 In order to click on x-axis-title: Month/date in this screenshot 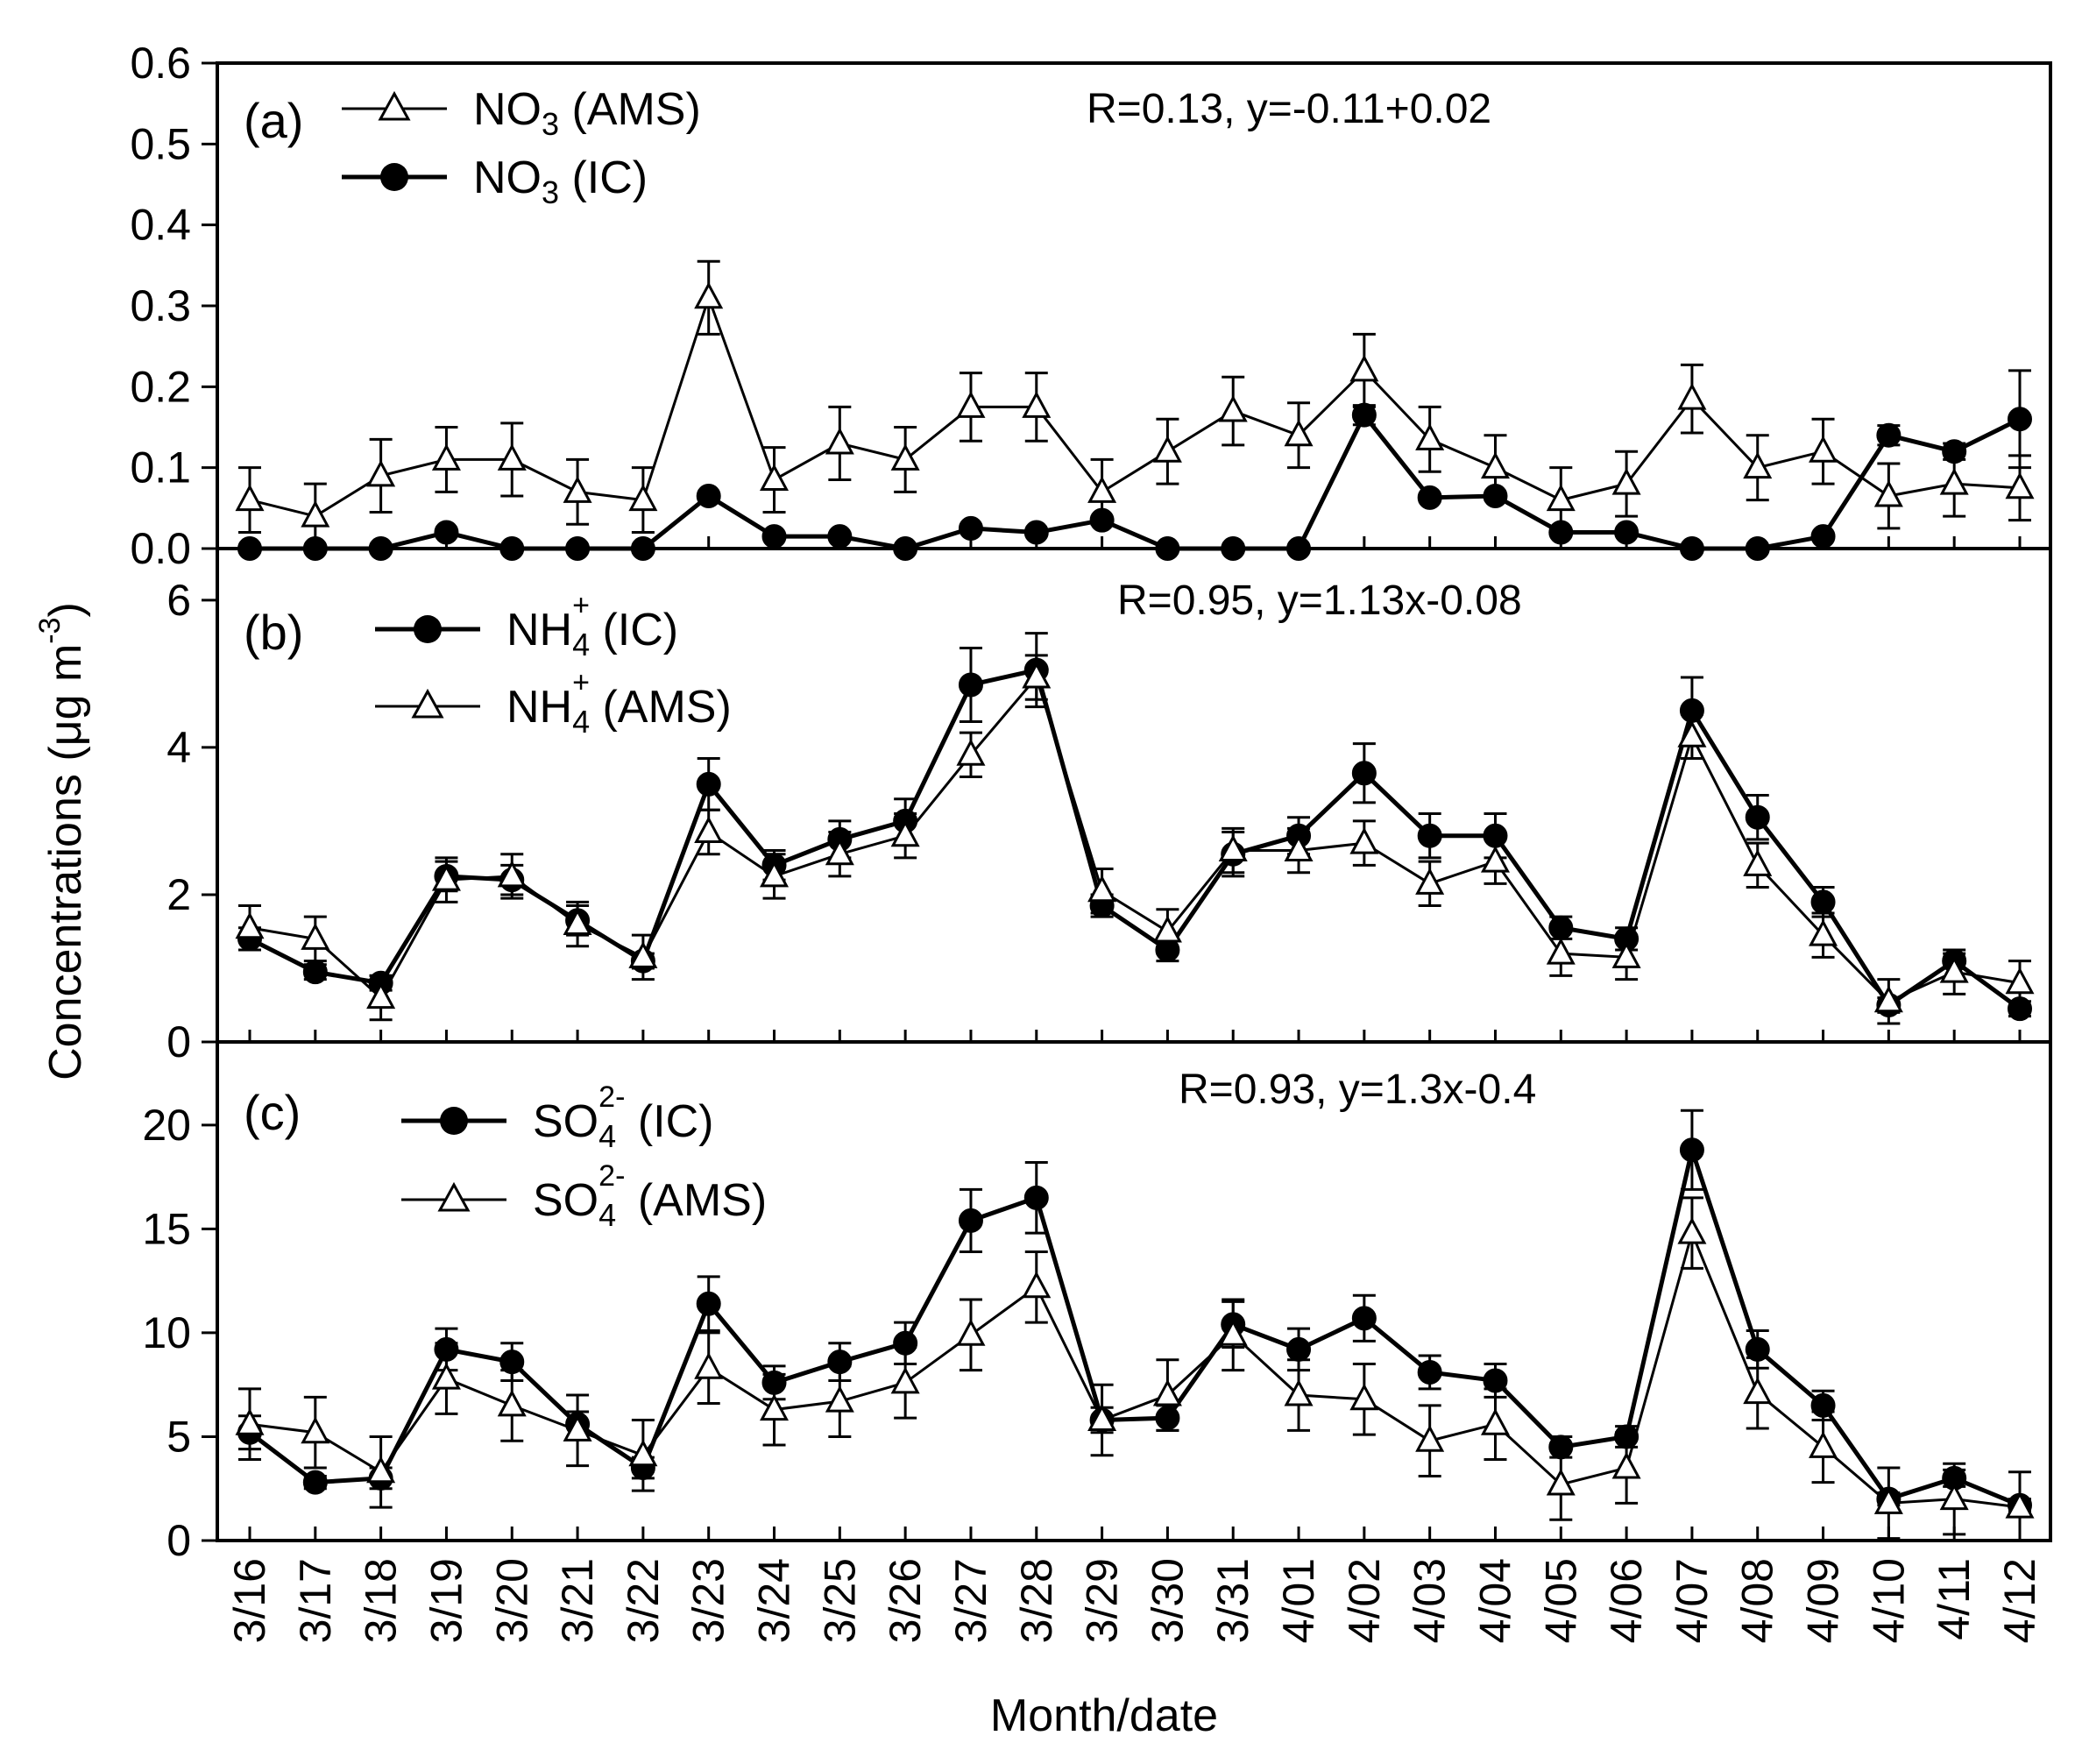, I will do `click(1104, 1716)`.